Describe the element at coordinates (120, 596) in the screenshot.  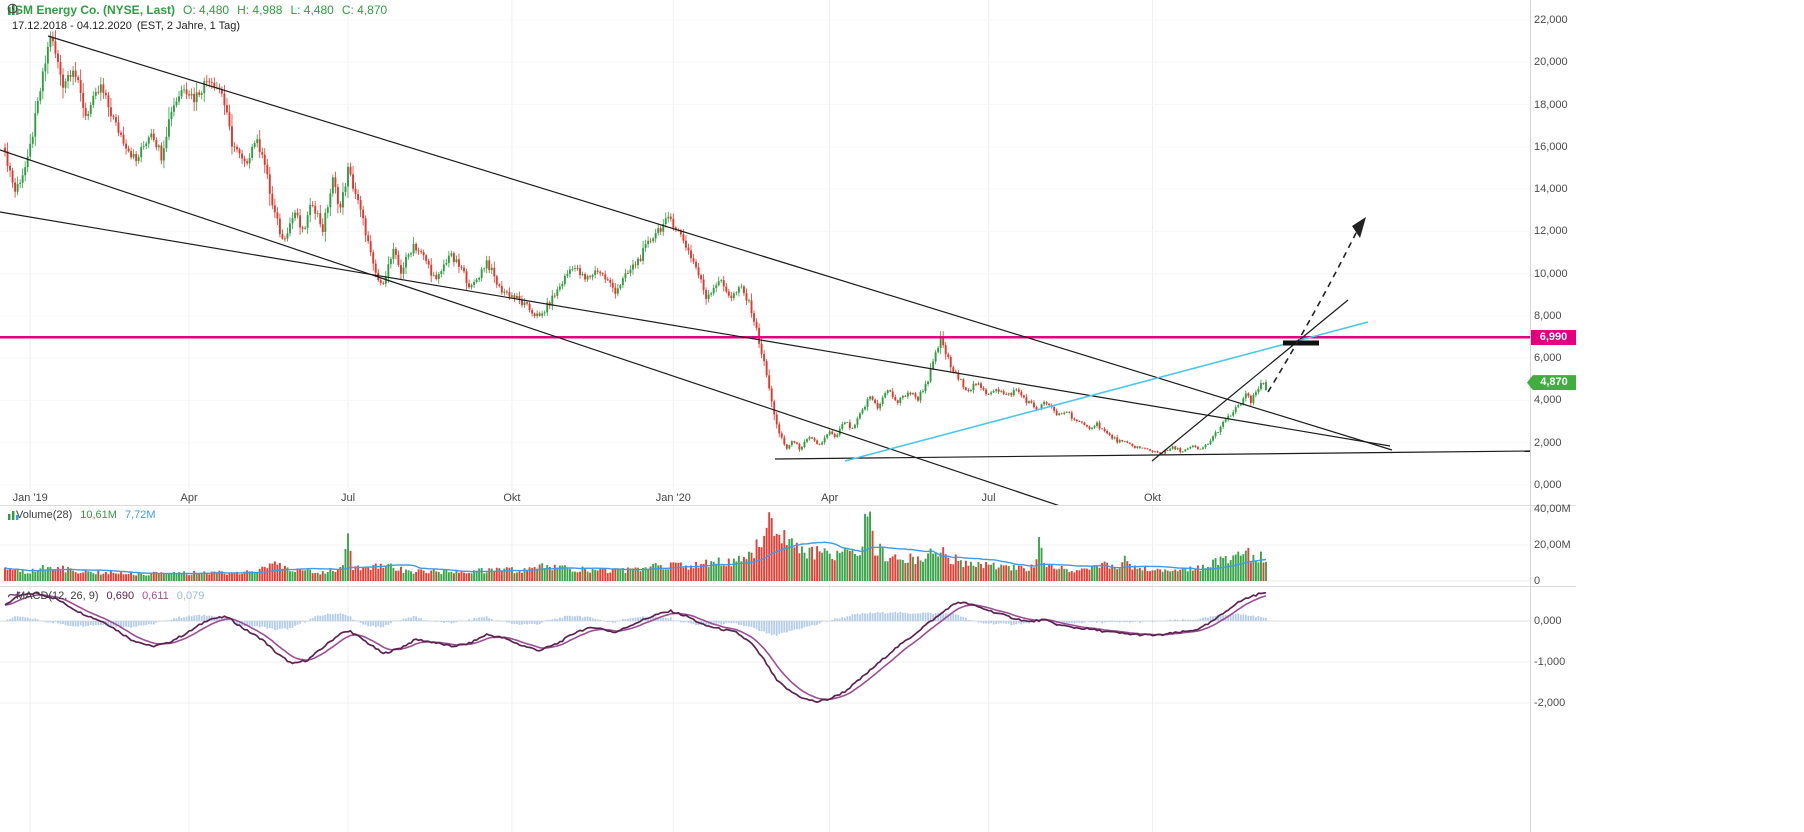
I see `macd-value: 0,690` at that location.